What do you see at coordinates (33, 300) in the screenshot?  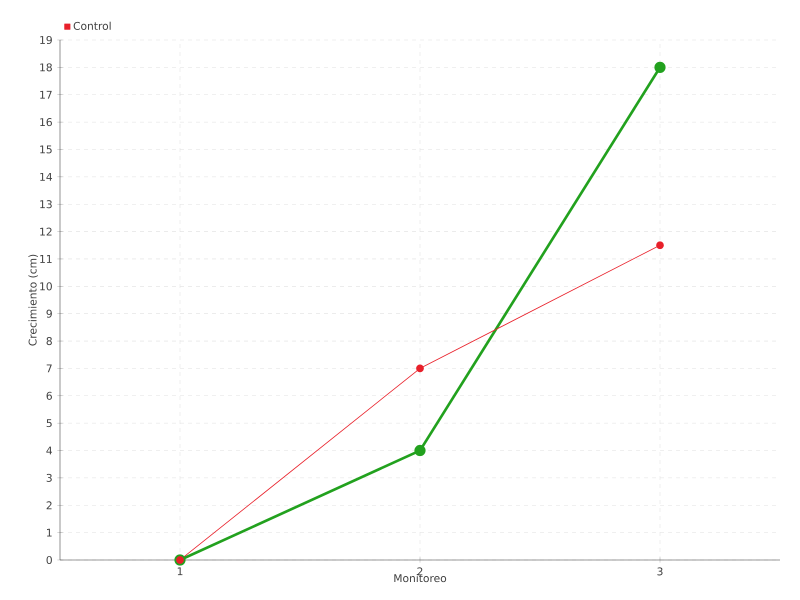 I see `y-axis-title: Crecimiento (cm)` at bounding box center [33, 300].